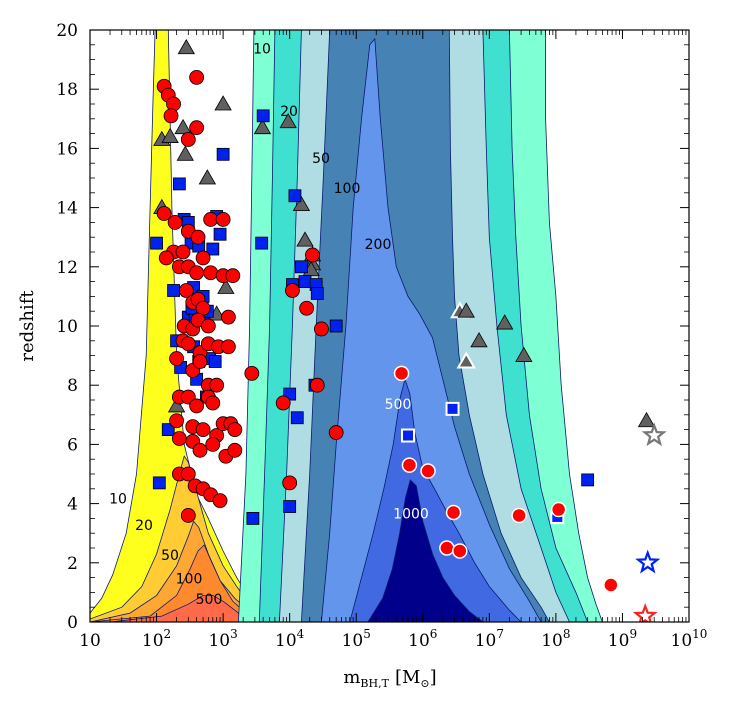 The width and height of the screenshot is (753, 701). Describe the element at coordinates (72, 386) in the screenshot. I see `y-tick-label: 8` at that location.